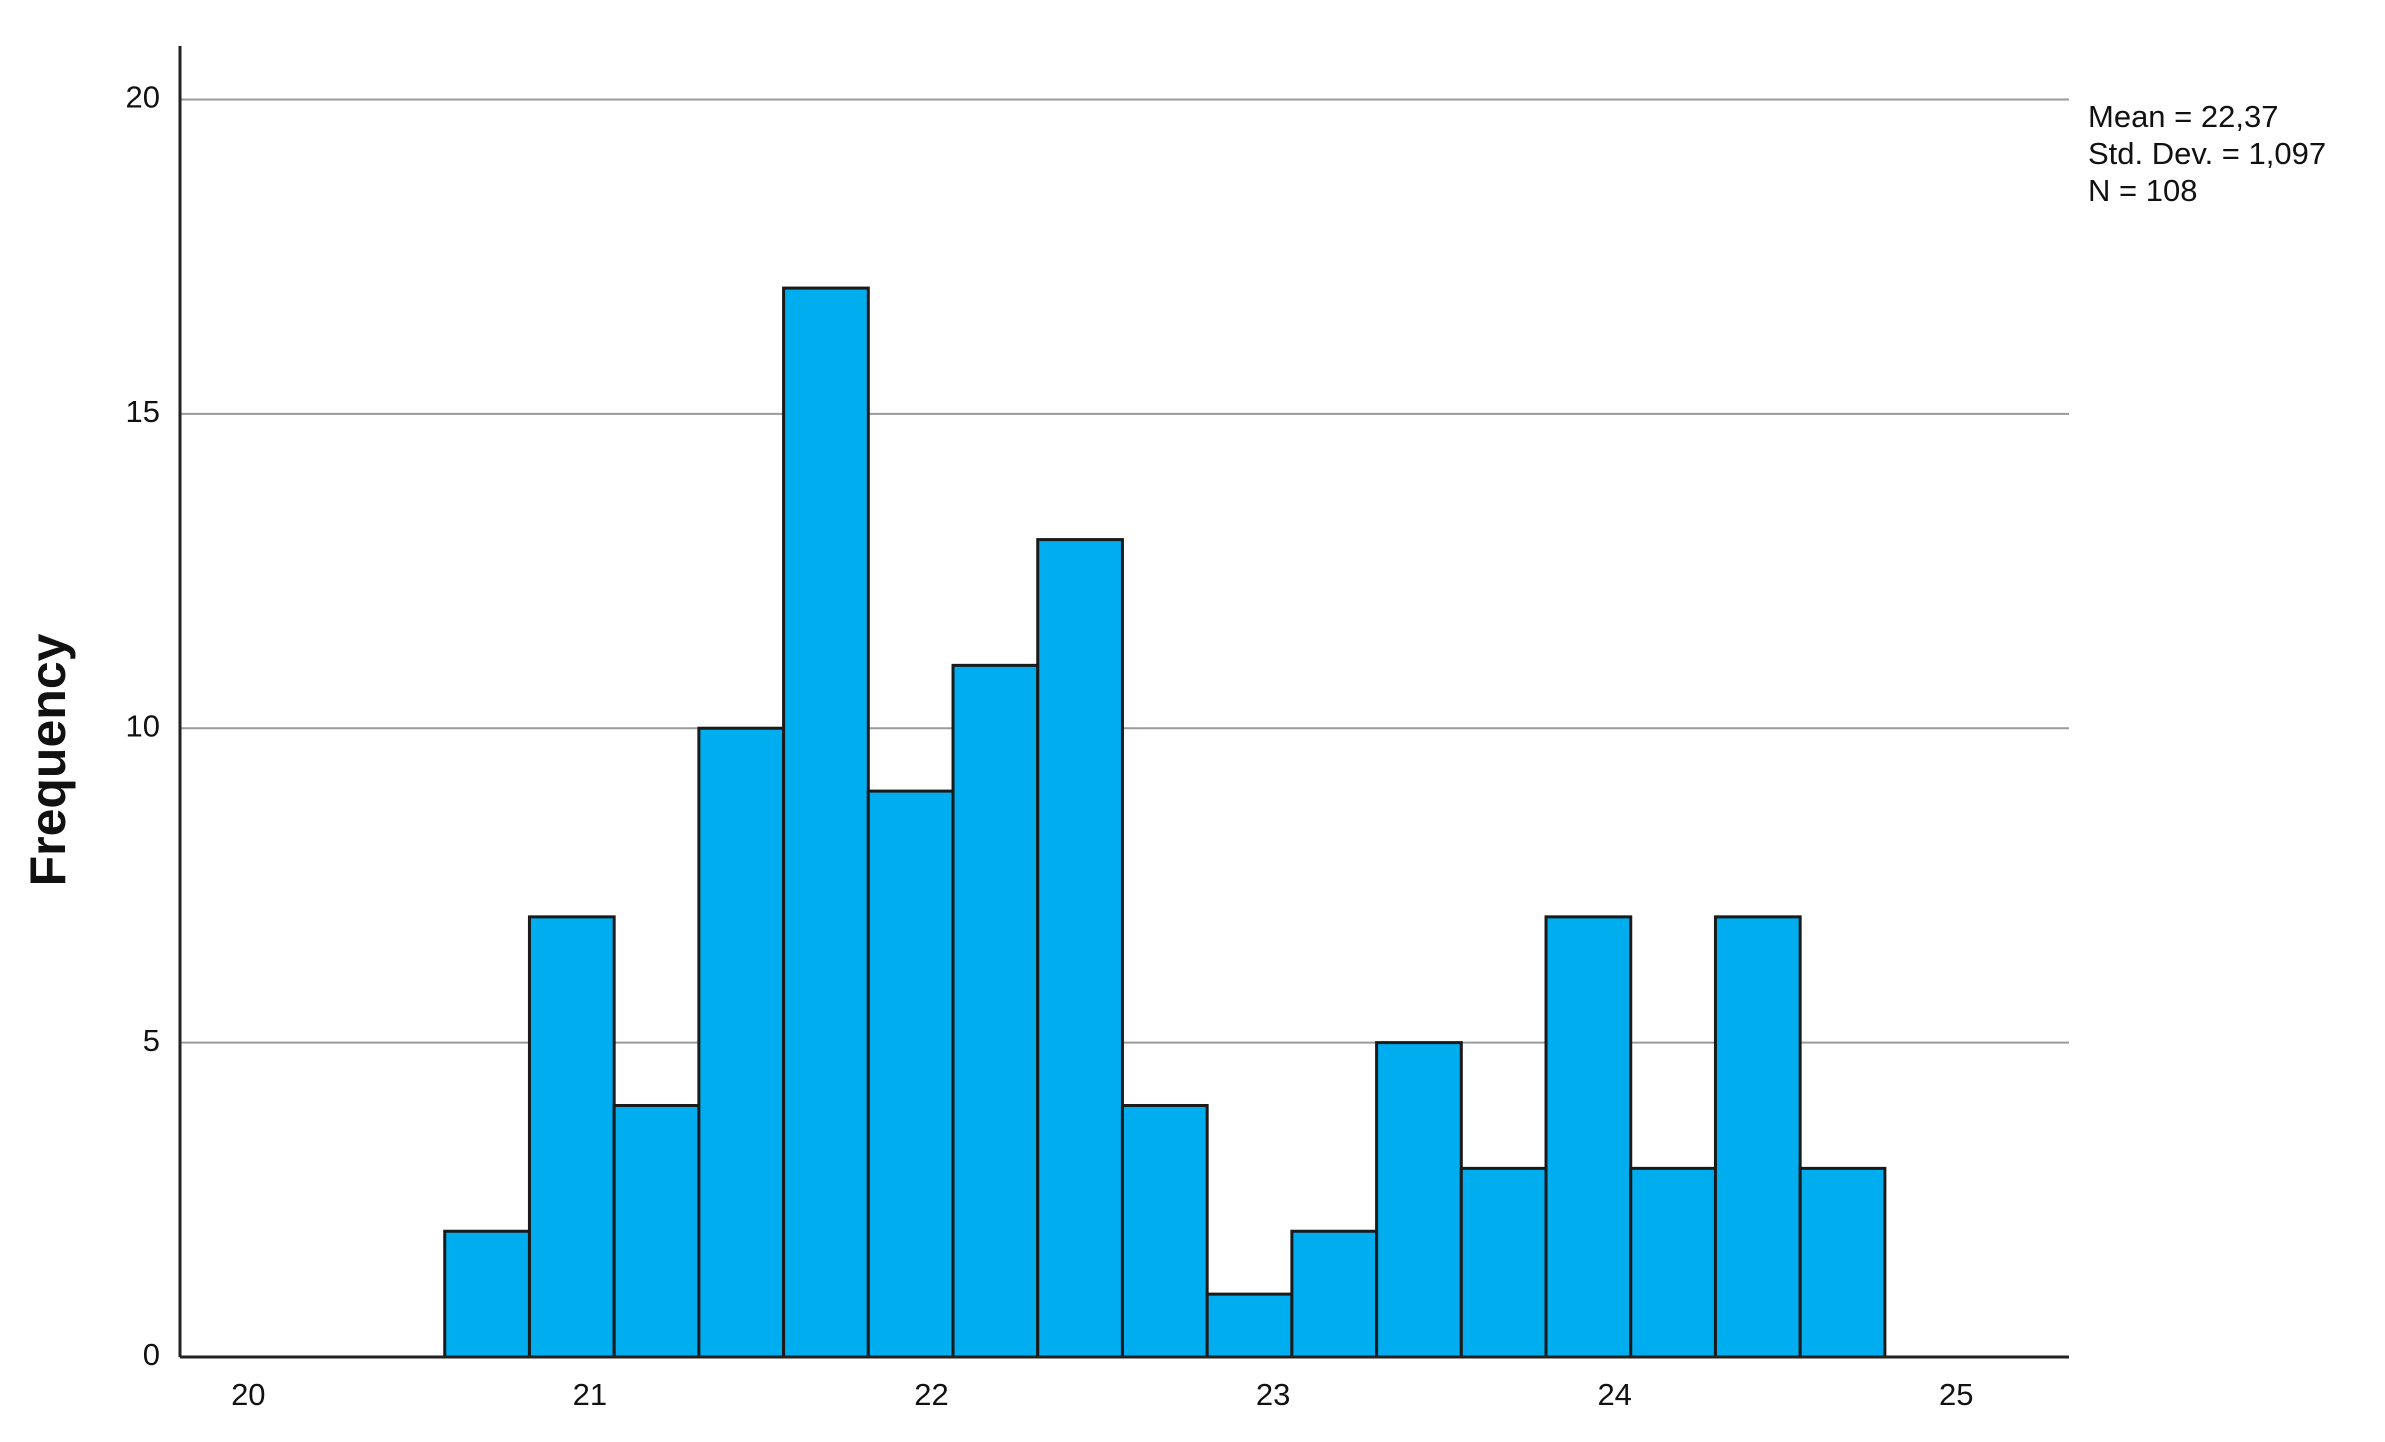  Describe the element at coordinates (248, 1394) in the screenshot. I see `x-tick-label: 20` at that location.